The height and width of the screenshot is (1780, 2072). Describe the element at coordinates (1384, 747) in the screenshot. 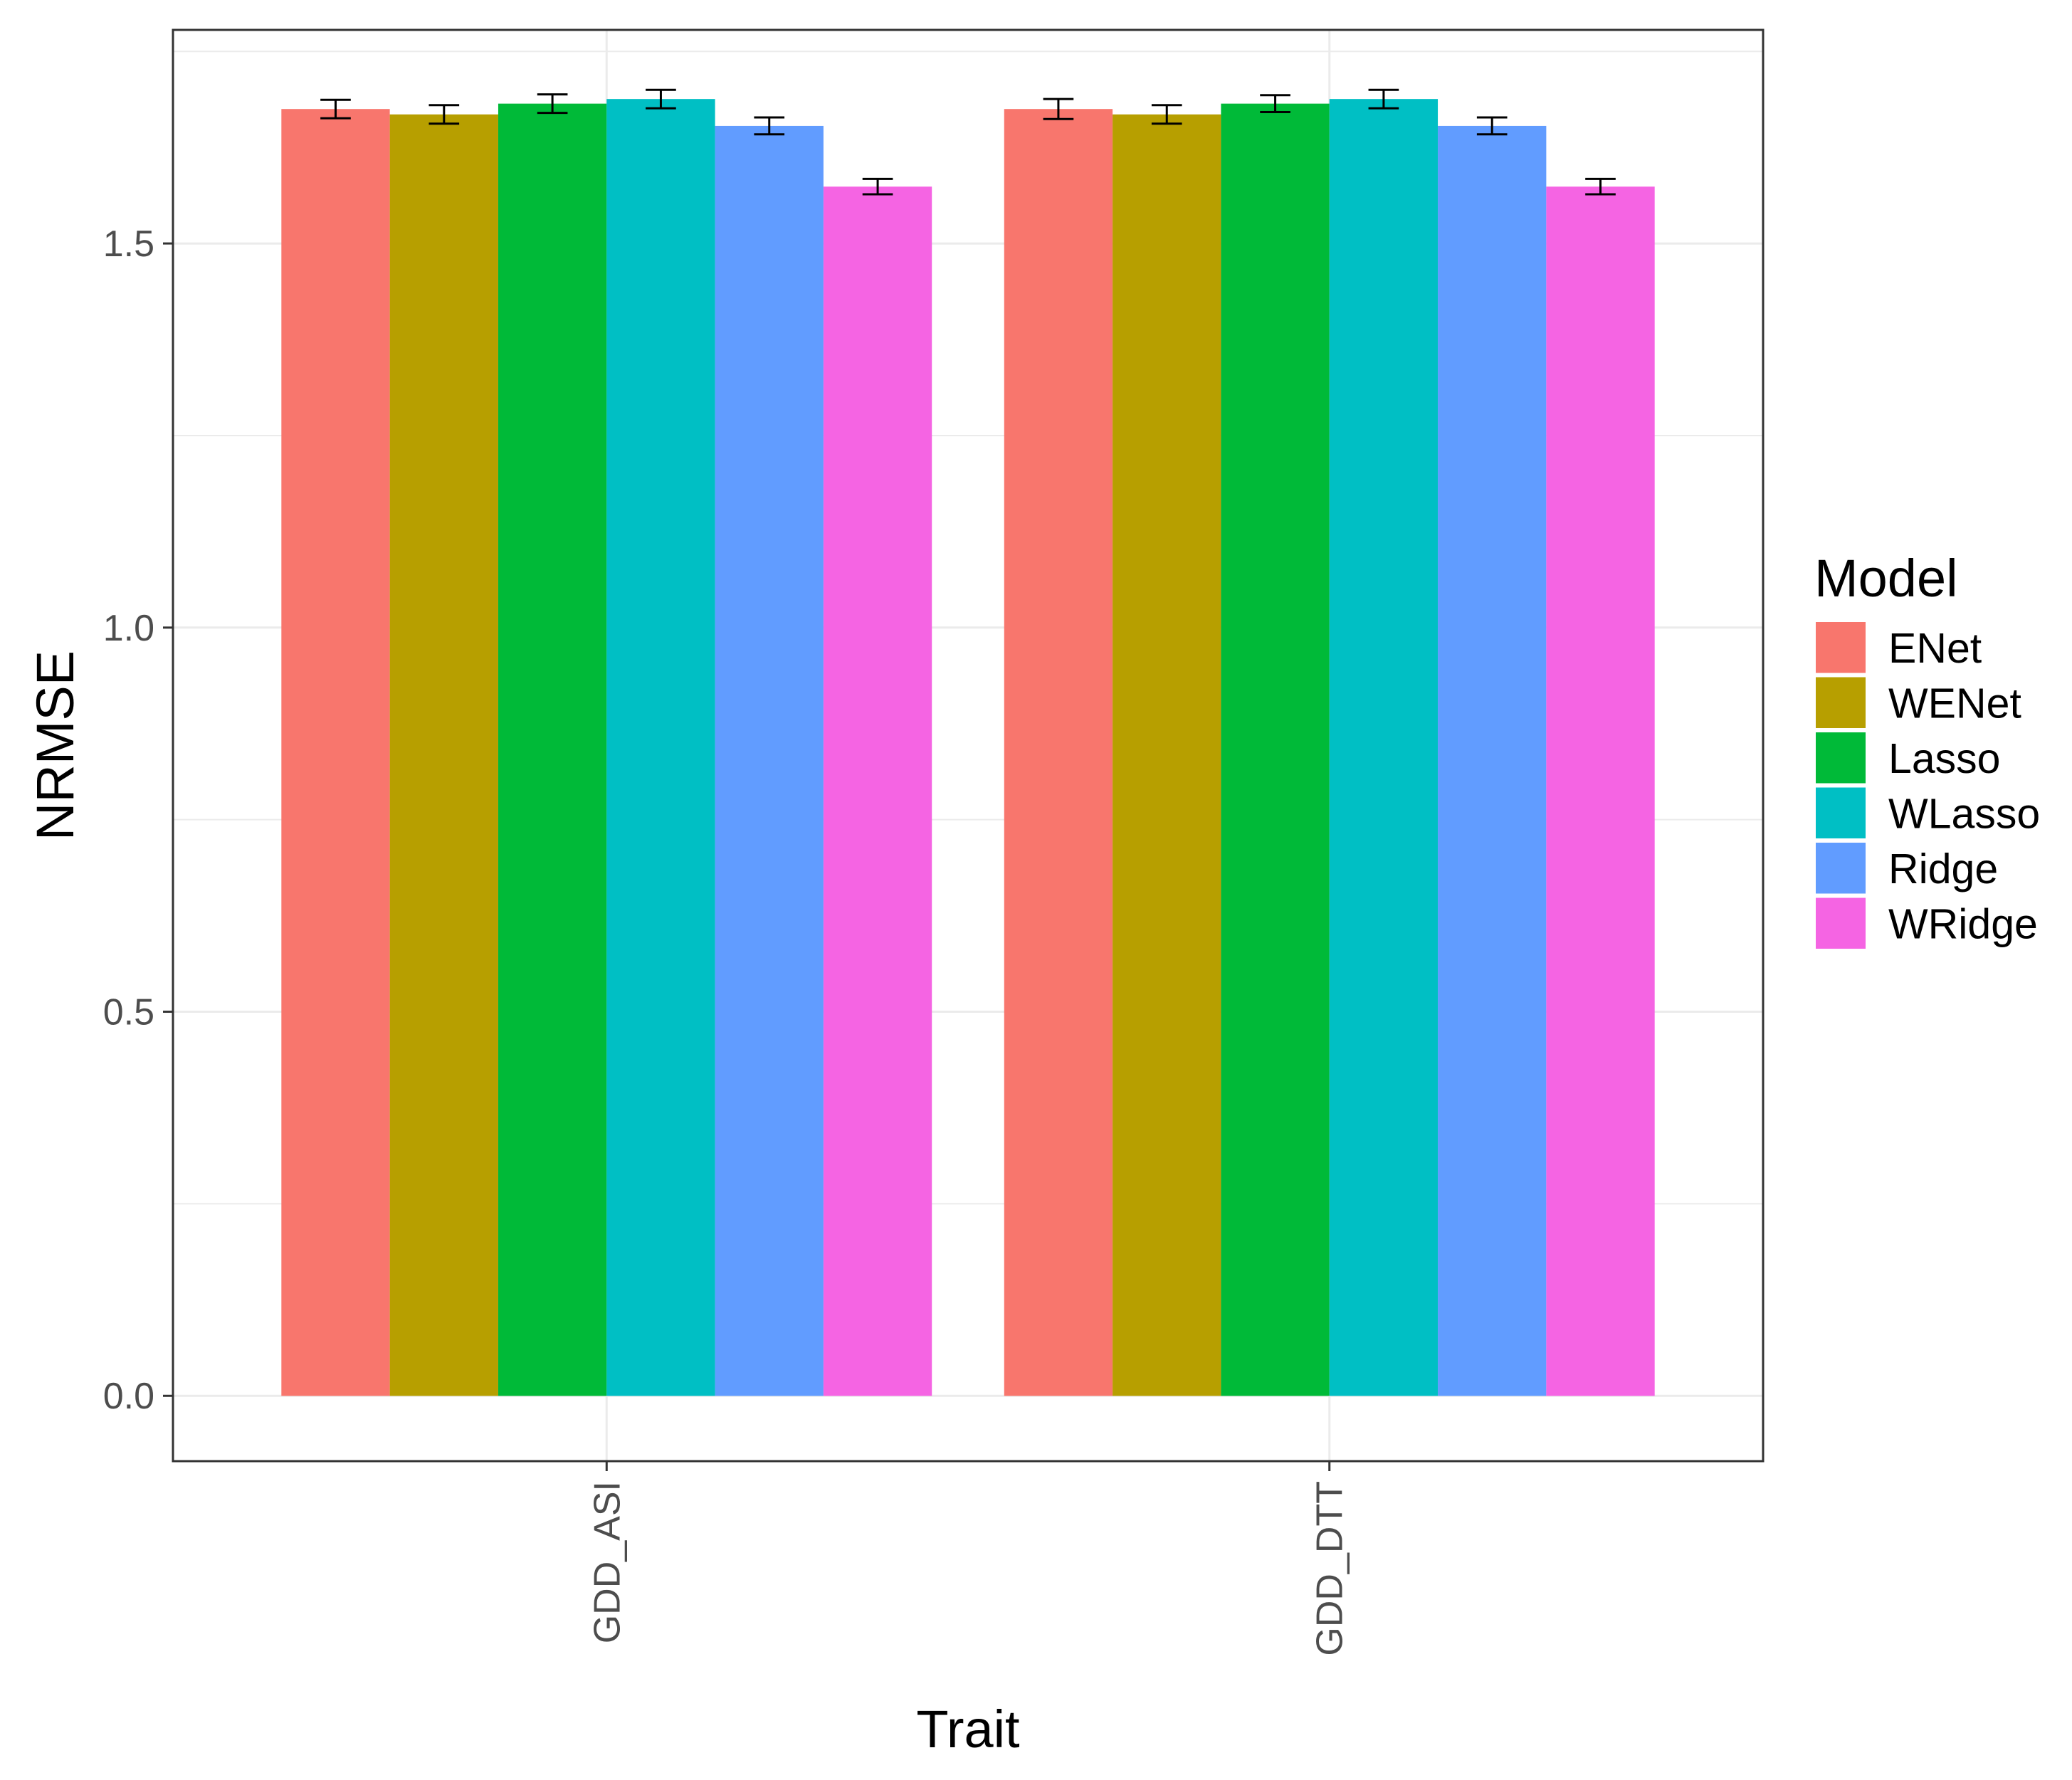

I see `bar-wlasso-gdd_dtt` at that location.